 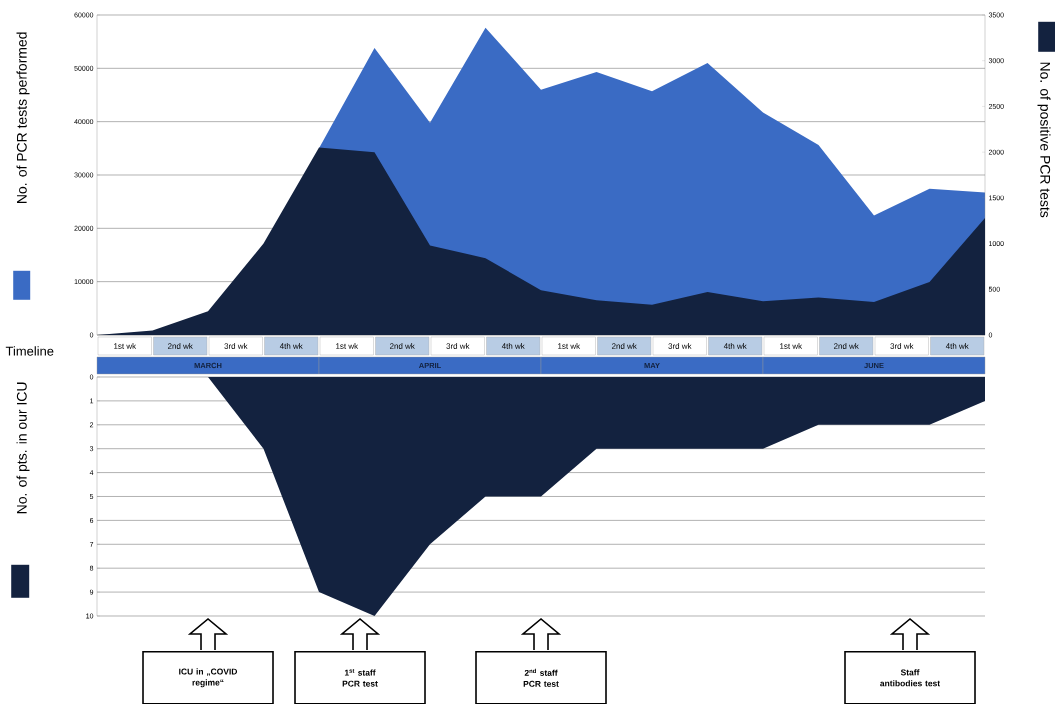 What do you see at coordinates (23, 448) in the screenshot?
I see `y-axis-title: No. of pts. in our ICU` at bounding box center [23, 448].